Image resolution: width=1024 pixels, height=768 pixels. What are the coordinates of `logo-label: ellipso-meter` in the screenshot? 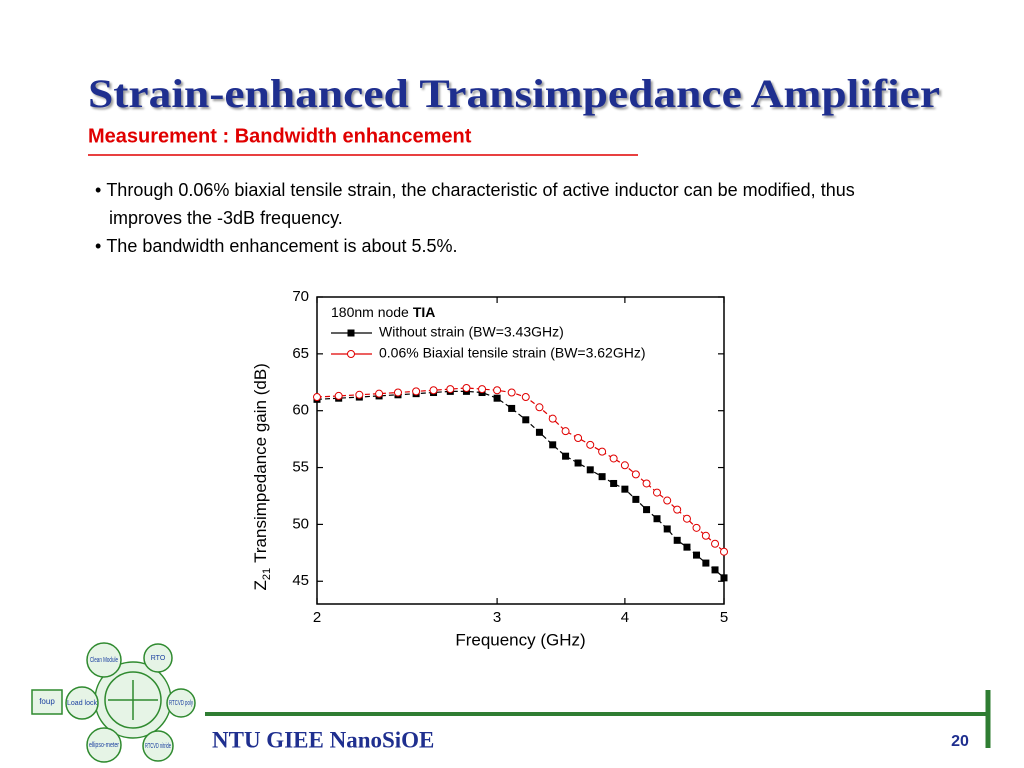 It's located at (104, 745).